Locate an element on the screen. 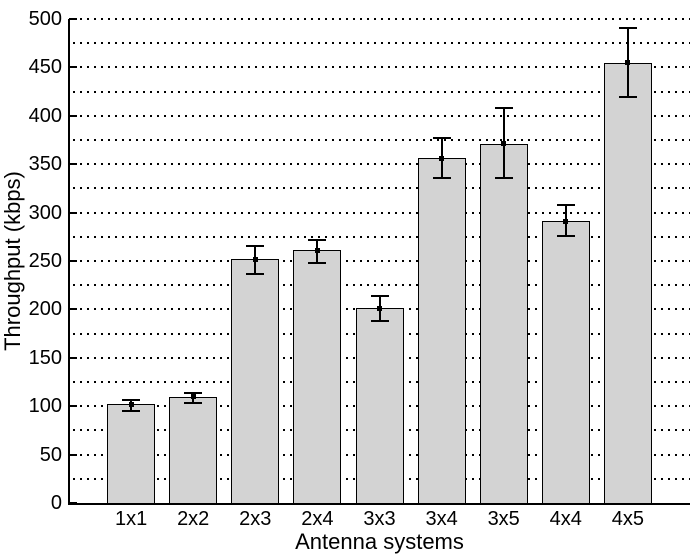  x-tick-label: 2x2 is located at coordinates (193, 519).